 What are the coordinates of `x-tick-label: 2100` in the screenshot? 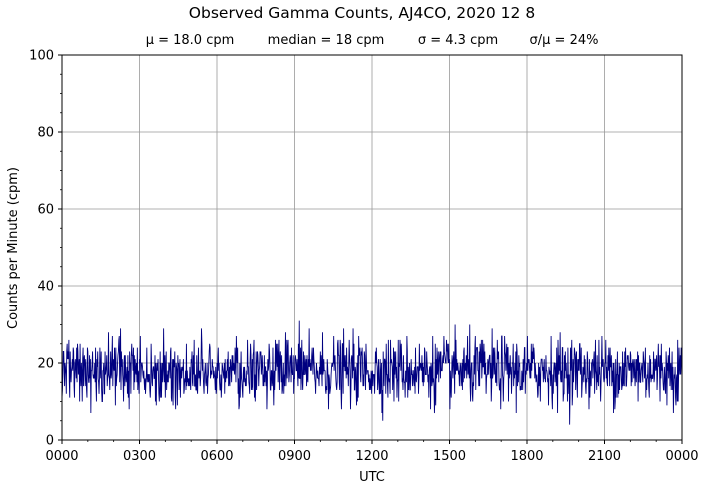 It's located at (604, 456).